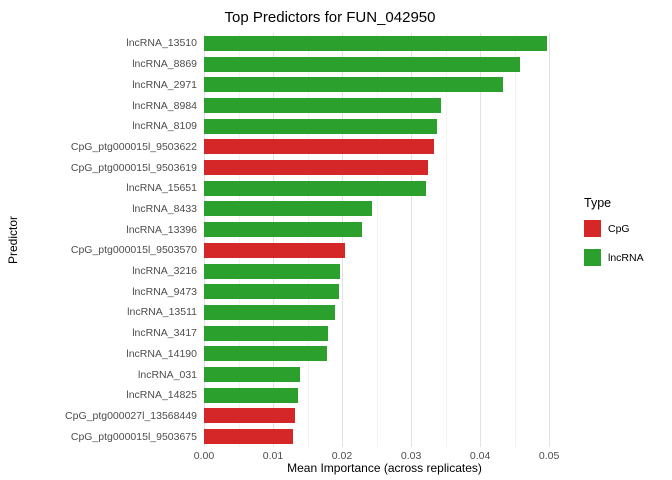 Image resolution: width=672 pixels, height=480 pixels. Describe the element at coordinates (133, 250) in the screenshot. I see `y-tick-label: CpG_ptg000015l_9503570` at that location.